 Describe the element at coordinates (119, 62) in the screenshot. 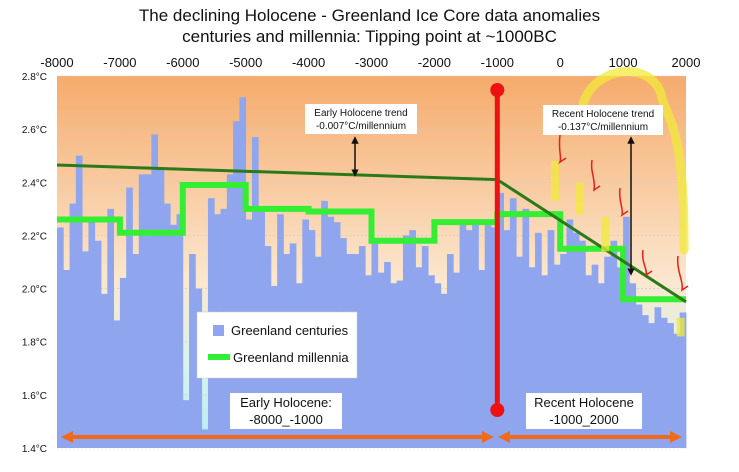

I see `x-tick-label-1: -7000` at that location.